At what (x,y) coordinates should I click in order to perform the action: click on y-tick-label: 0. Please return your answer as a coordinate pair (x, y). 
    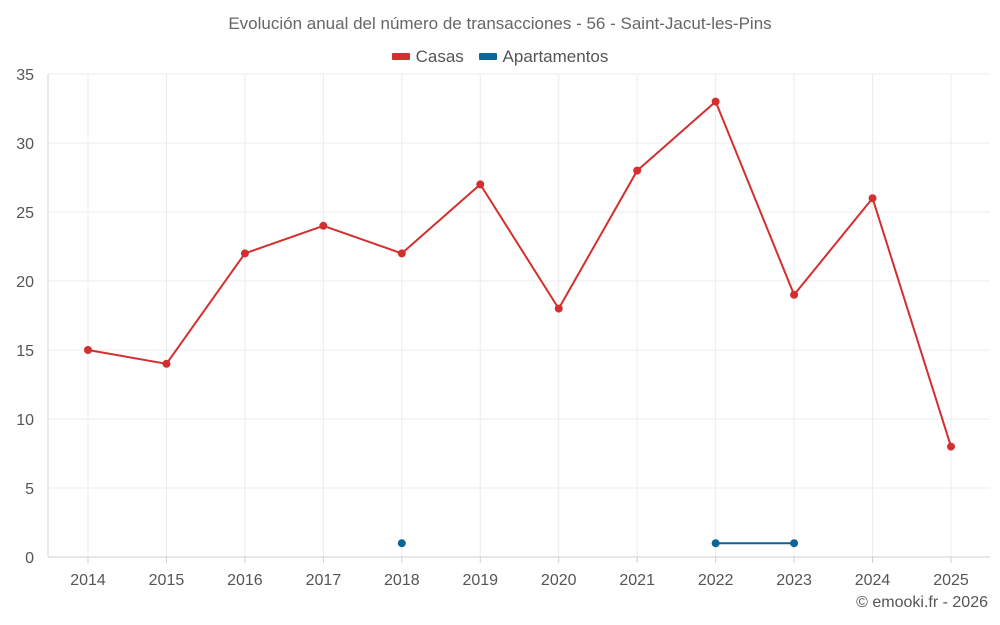
    Looking at the image, I should click on (29, 558).